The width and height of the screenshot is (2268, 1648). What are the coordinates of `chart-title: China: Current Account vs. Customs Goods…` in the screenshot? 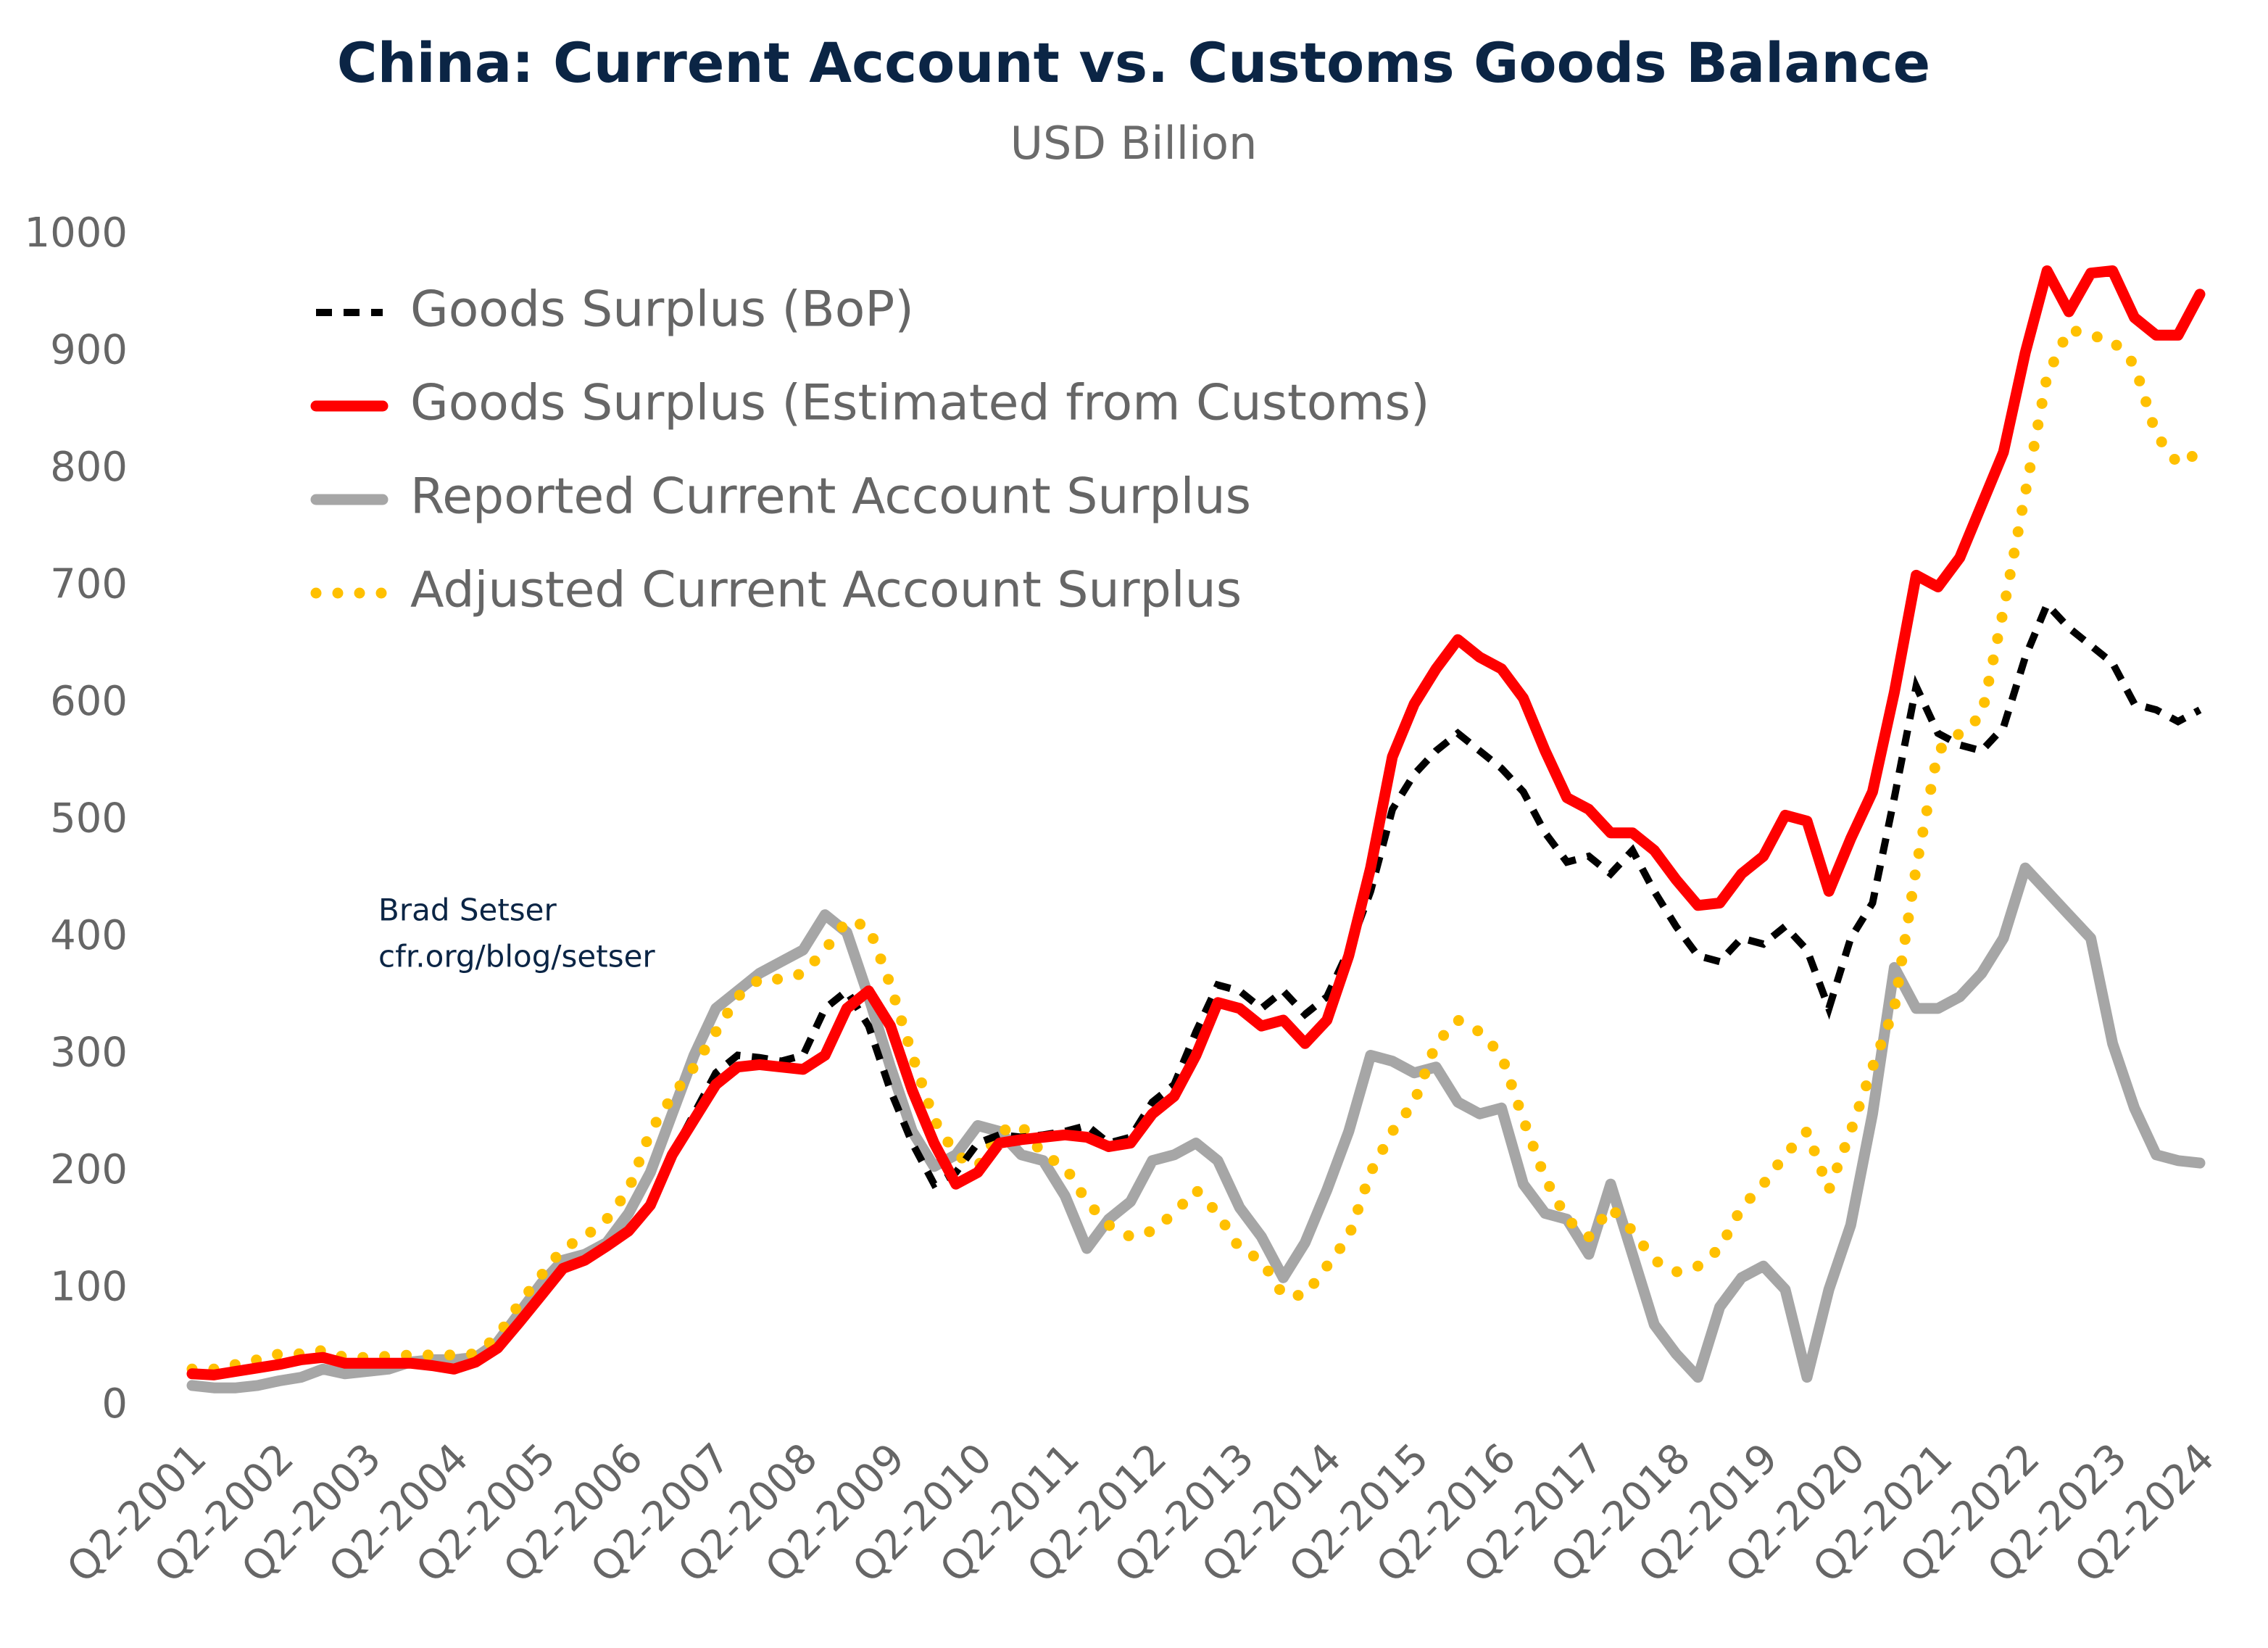 It's located at (1133, 62).